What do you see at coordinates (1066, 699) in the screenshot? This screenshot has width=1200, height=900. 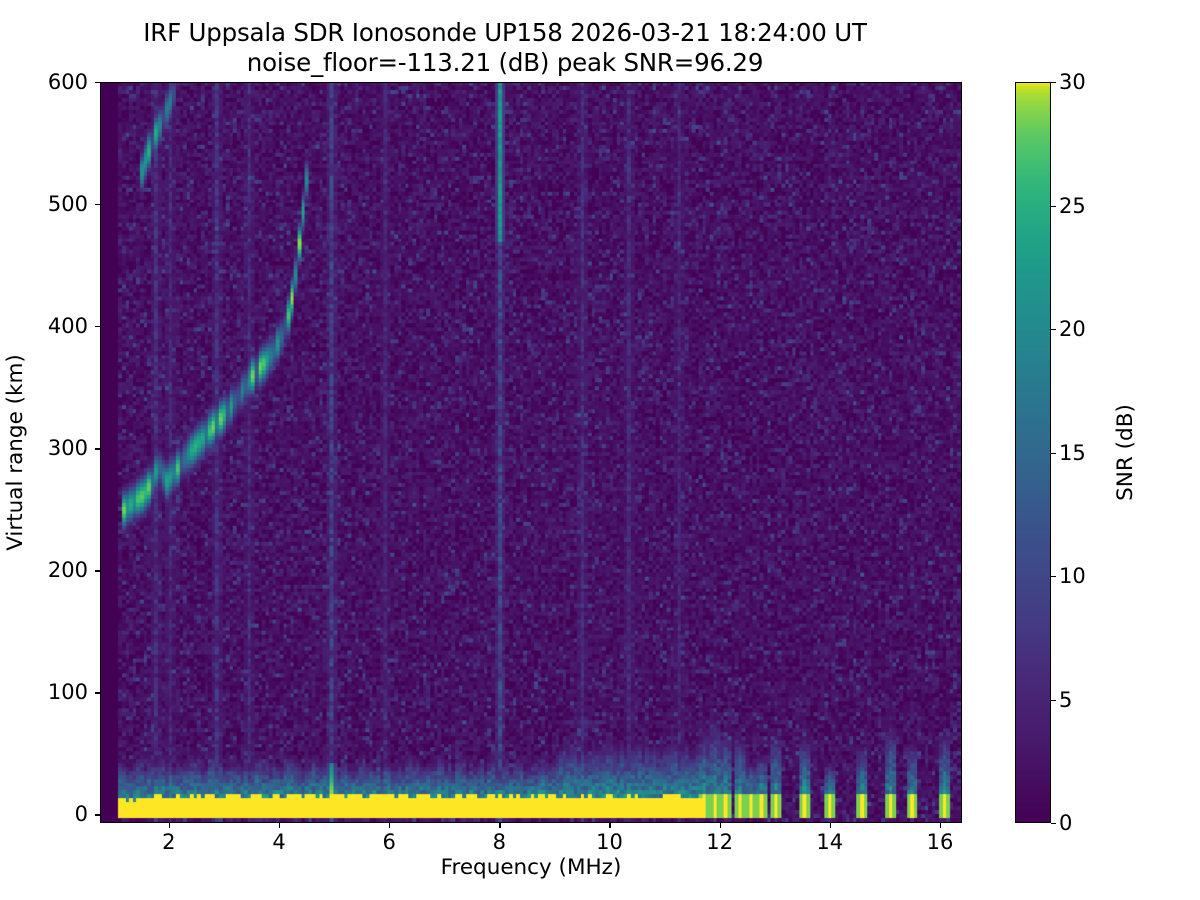 I see `colorbar-tick-label: 5` at bounding box center [1066, 699].